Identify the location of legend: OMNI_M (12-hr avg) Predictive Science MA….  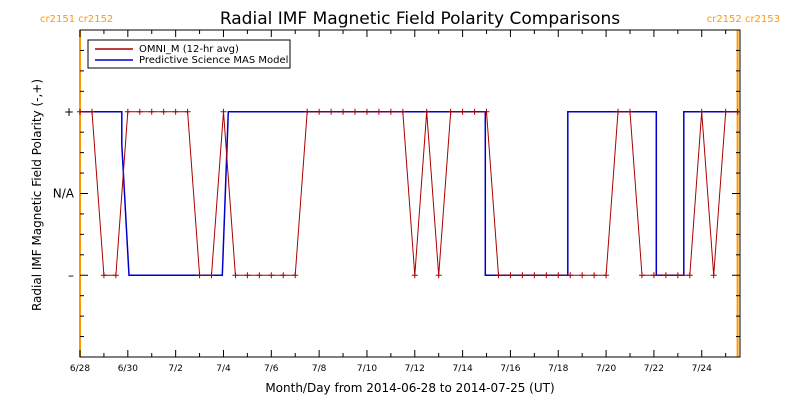
(189, 54).